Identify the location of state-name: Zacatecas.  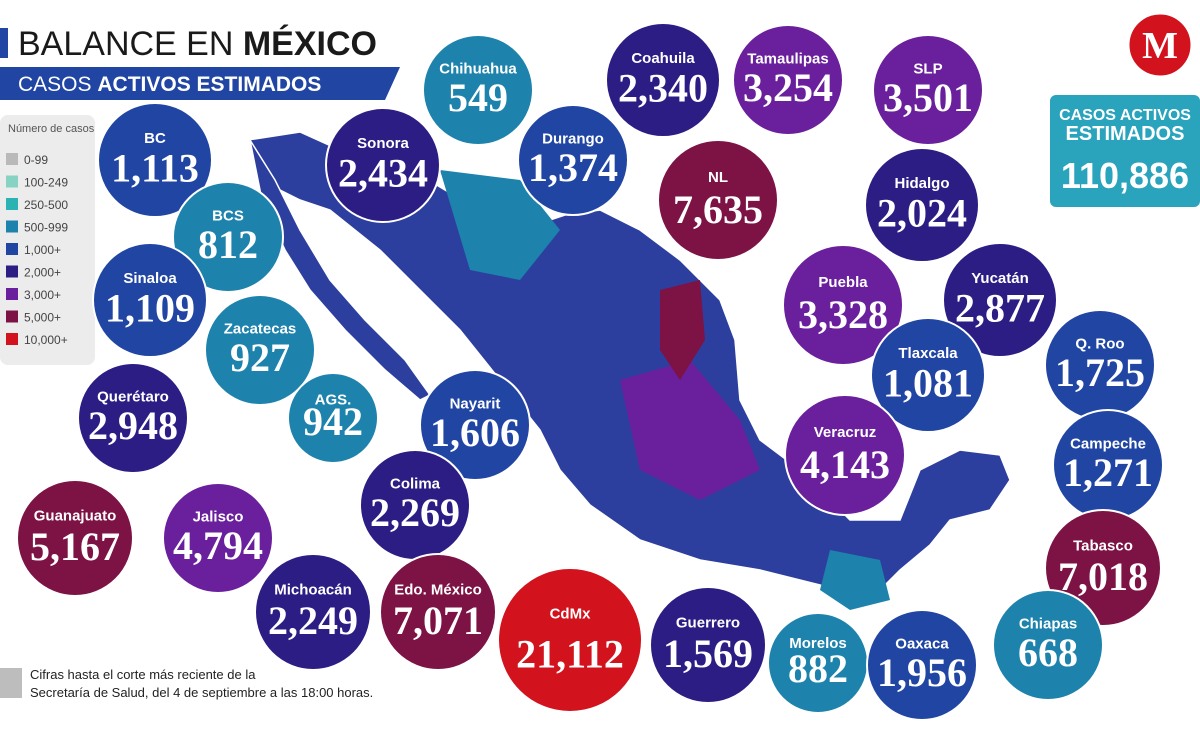
(260, 329).